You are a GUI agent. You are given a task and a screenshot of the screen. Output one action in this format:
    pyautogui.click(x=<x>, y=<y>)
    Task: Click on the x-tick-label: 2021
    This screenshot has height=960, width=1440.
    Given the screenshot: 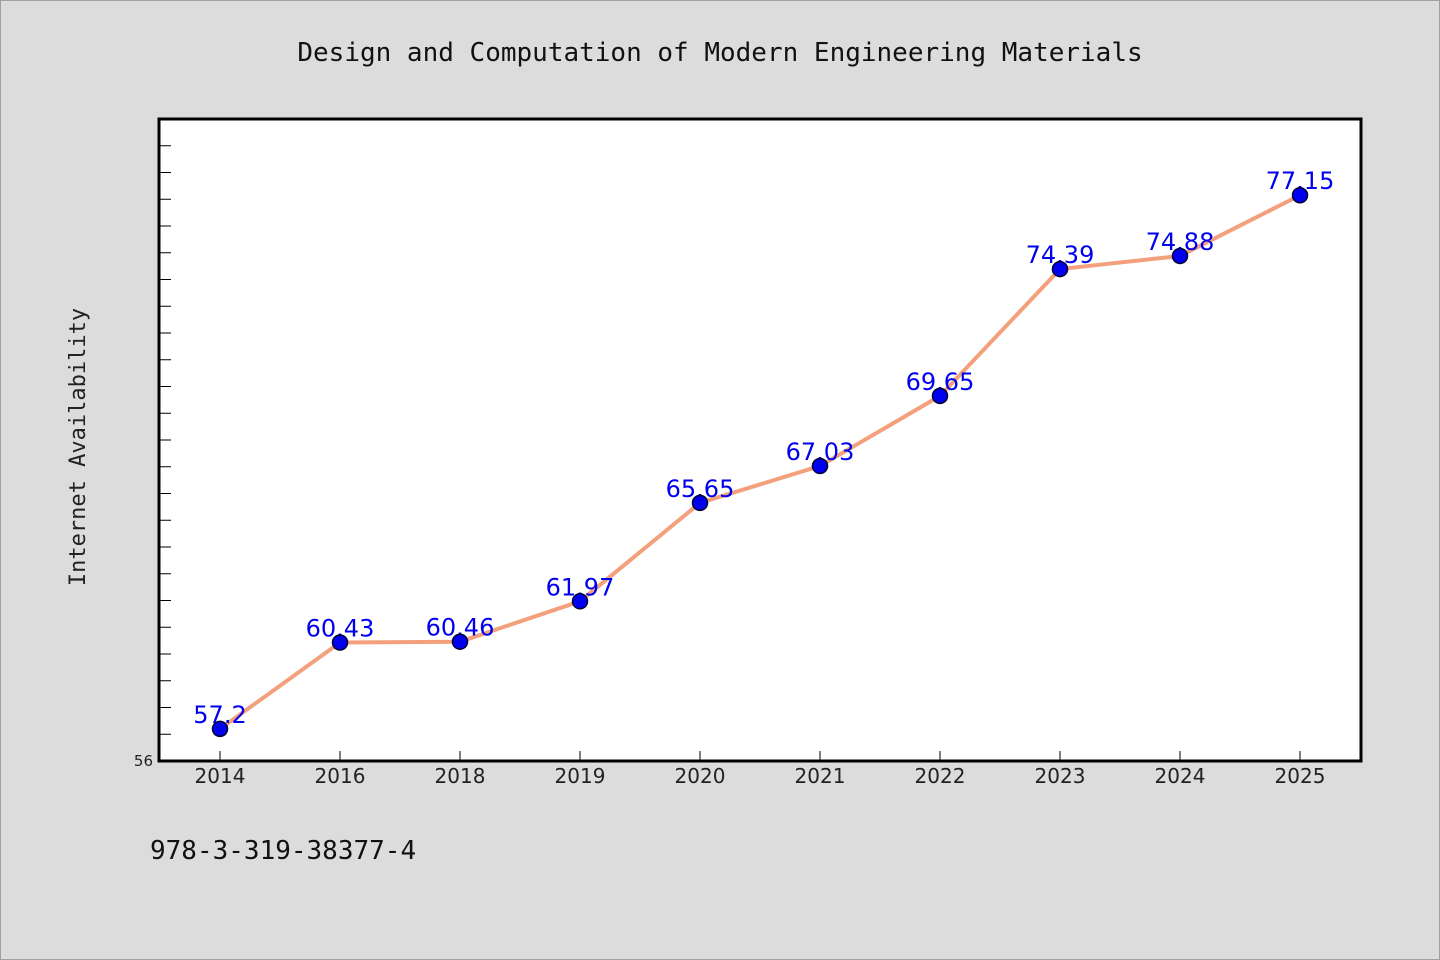 What is the action you would take?
    pyautogui.click(x=820, y=776)
    